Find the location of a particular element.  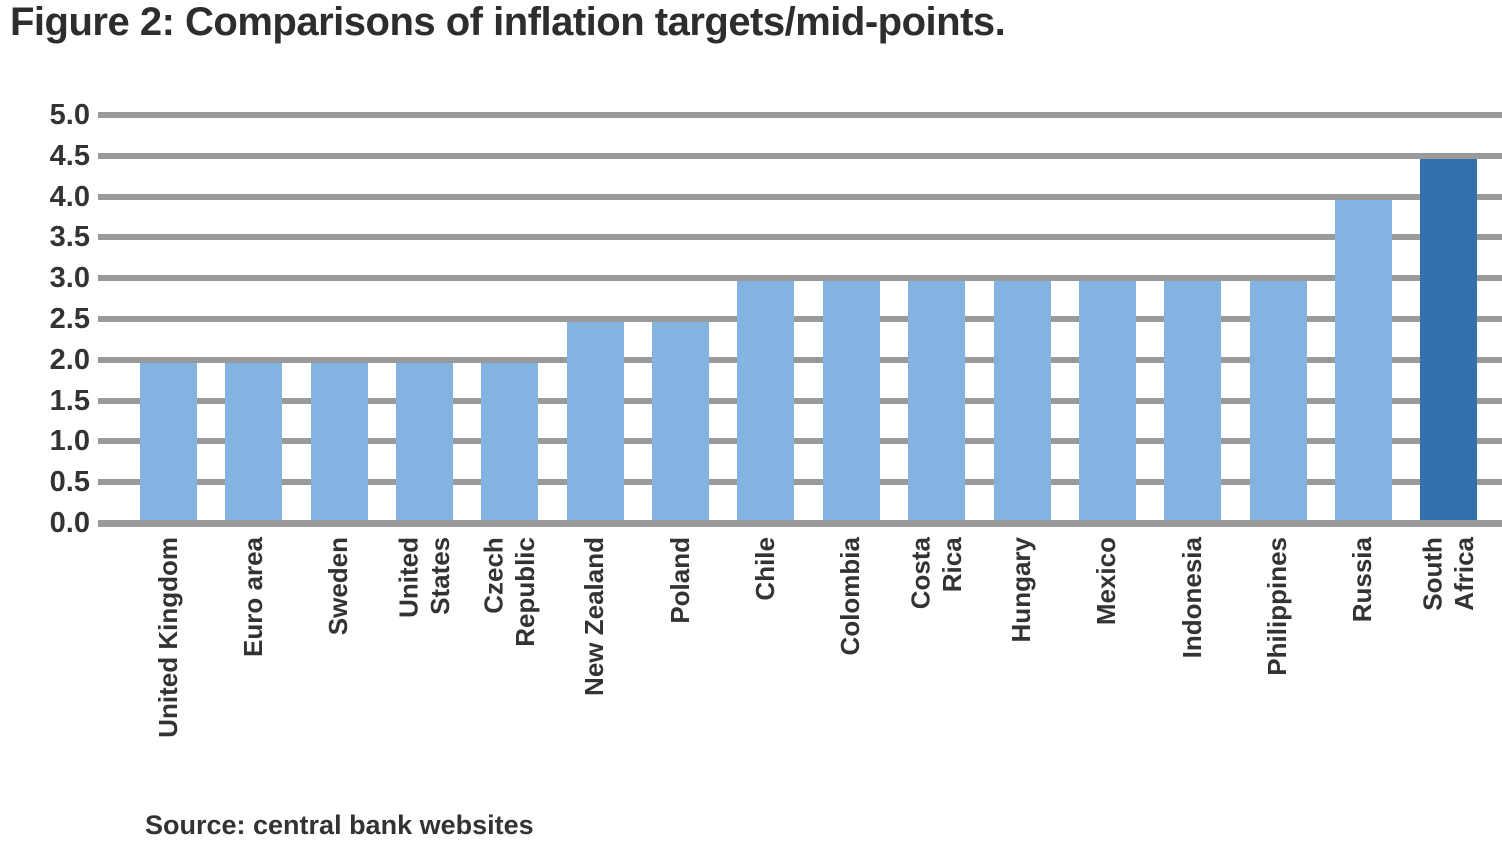

y-axis-tick-label: 3.0 is located at coordinates (69, 278).